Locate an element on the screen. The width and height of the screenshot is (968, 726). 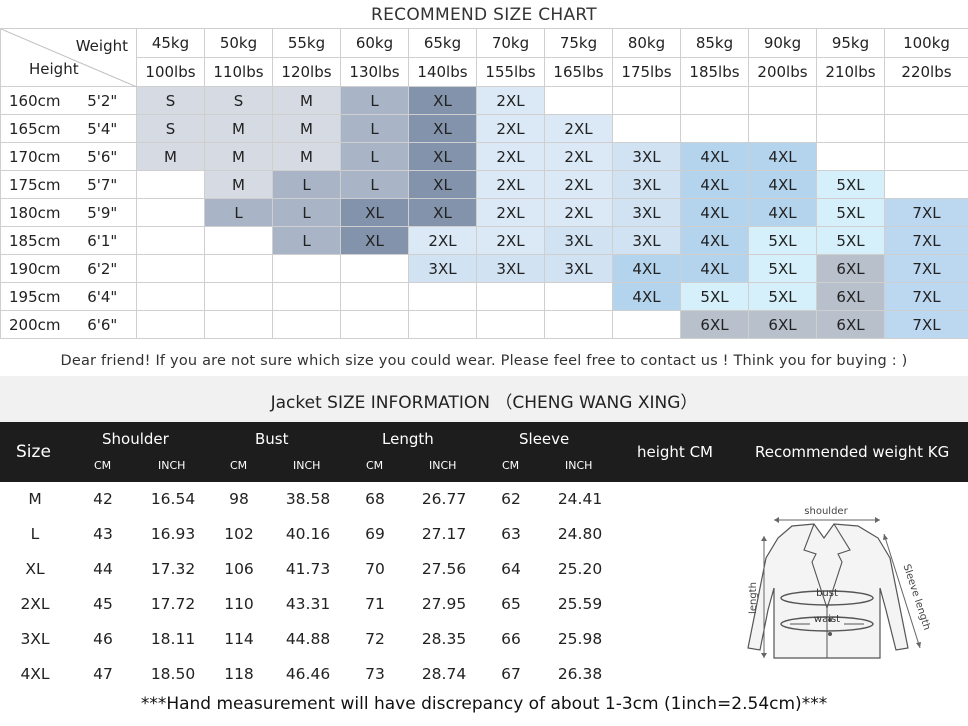
height-ft: 5'4" is located at coordinates (102, 128).